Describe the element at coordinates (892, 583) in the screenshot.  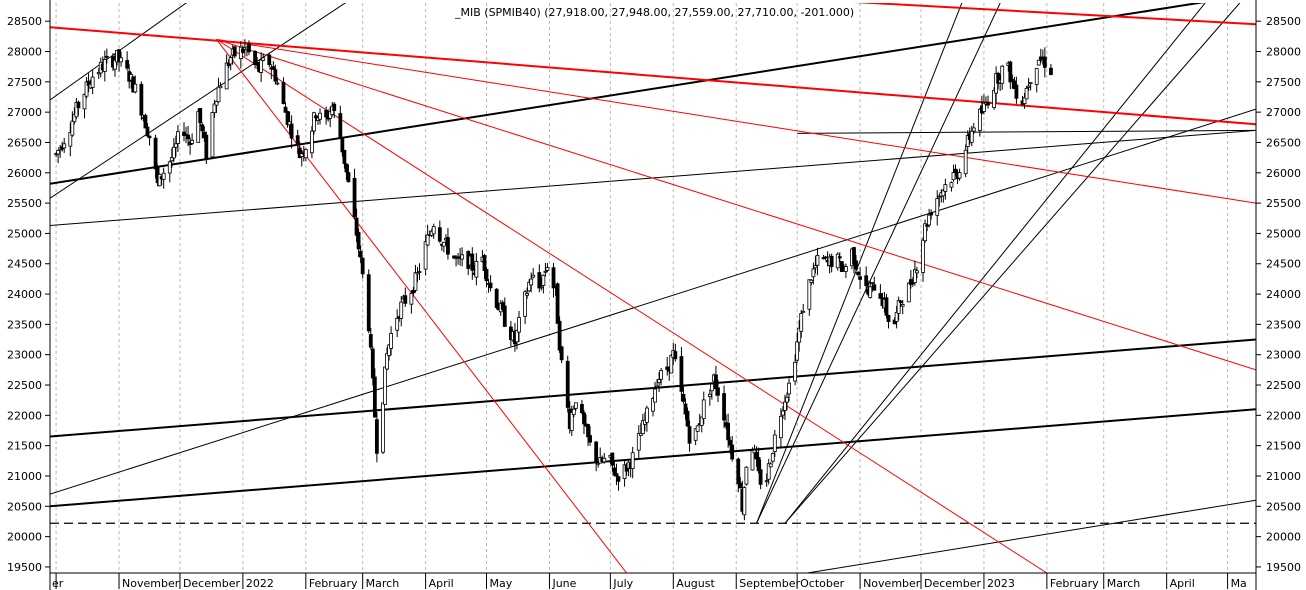
I see `x-tick-label: November` at that location.